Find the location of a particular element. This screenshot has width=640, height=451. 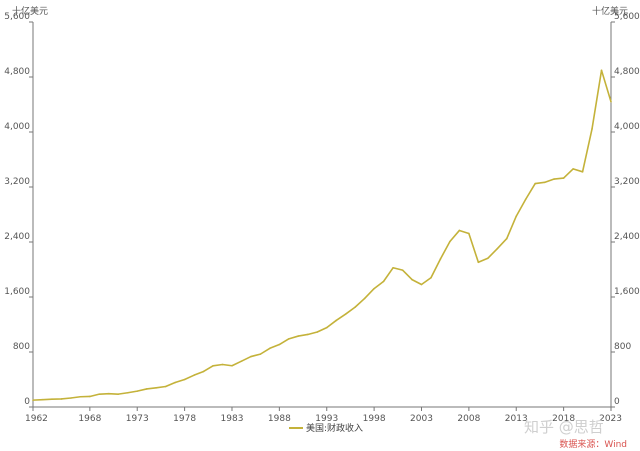

y-tick-label-left: 800 is located at coordinates (21, 347).